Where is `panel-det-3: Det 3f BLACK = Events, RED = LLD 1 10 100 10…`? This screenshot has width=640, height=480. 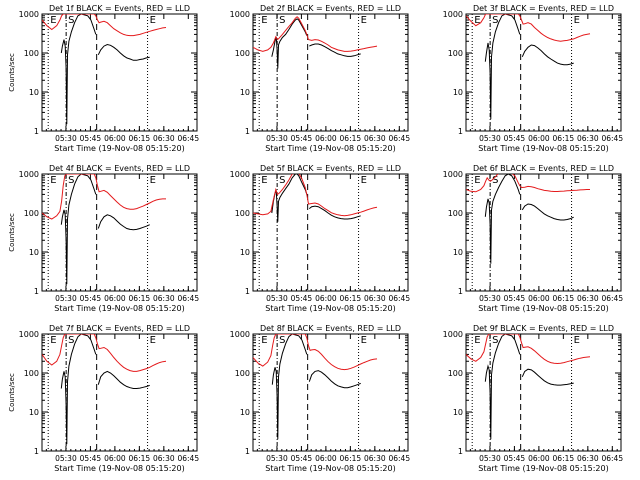 panel-det-3: Det 3f BLACK = Events, RED = LLD 1 10 100 10… is located at coordinates (533, 78).